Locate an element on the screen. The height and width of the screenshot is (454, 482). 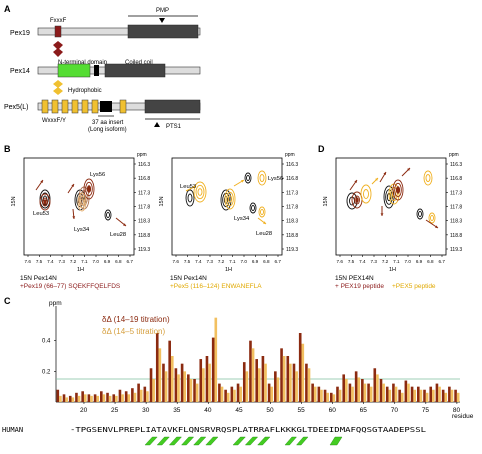
c-x-tick-label: 60 is located at coordinates (333, 410).